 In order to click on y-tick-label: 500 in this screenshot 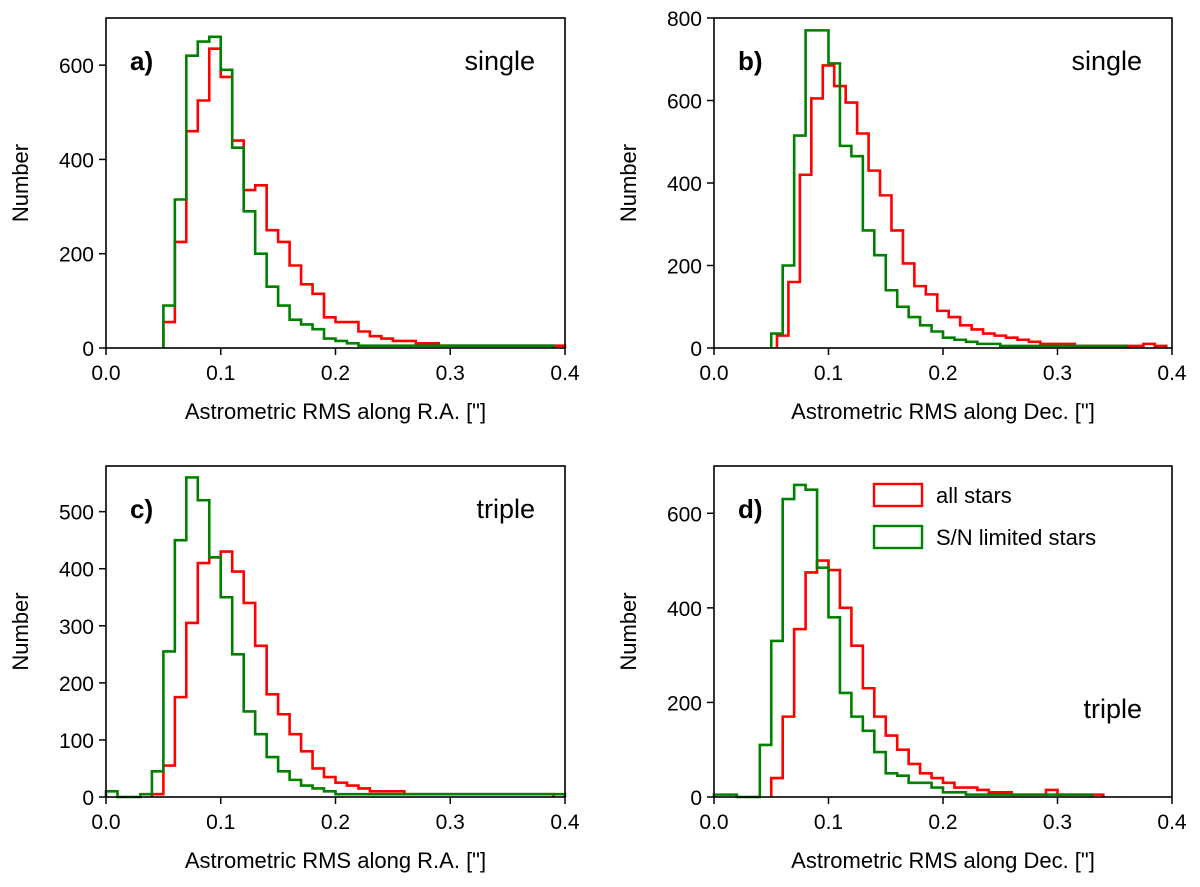, I will do `click(76, 513)`.